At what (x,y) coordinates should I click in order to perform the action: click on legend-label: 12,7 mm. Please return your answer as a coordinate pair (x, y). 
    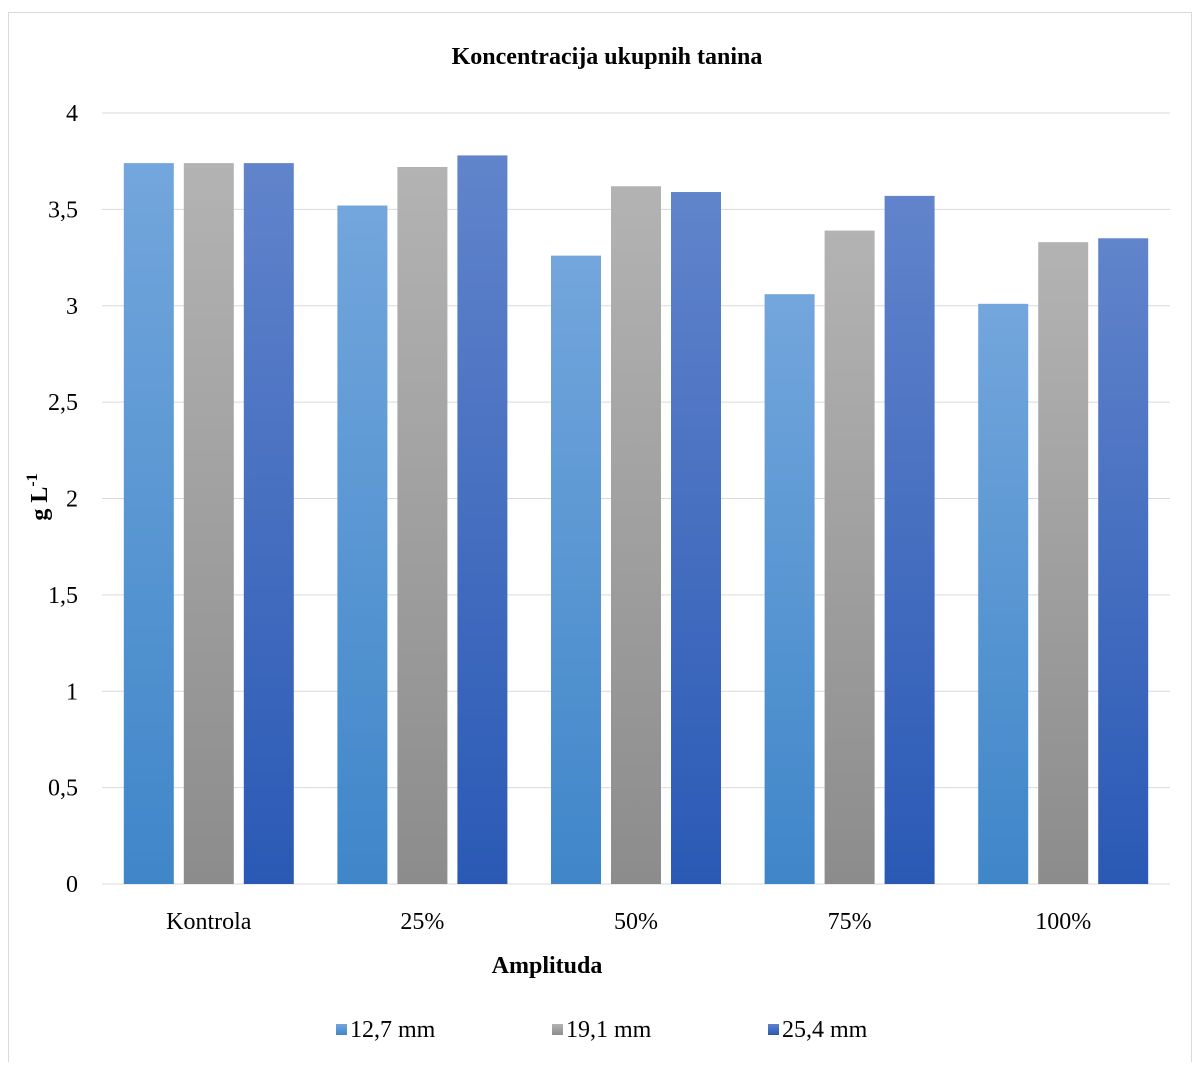
    Looking at the image, I should click on (393, 1030).